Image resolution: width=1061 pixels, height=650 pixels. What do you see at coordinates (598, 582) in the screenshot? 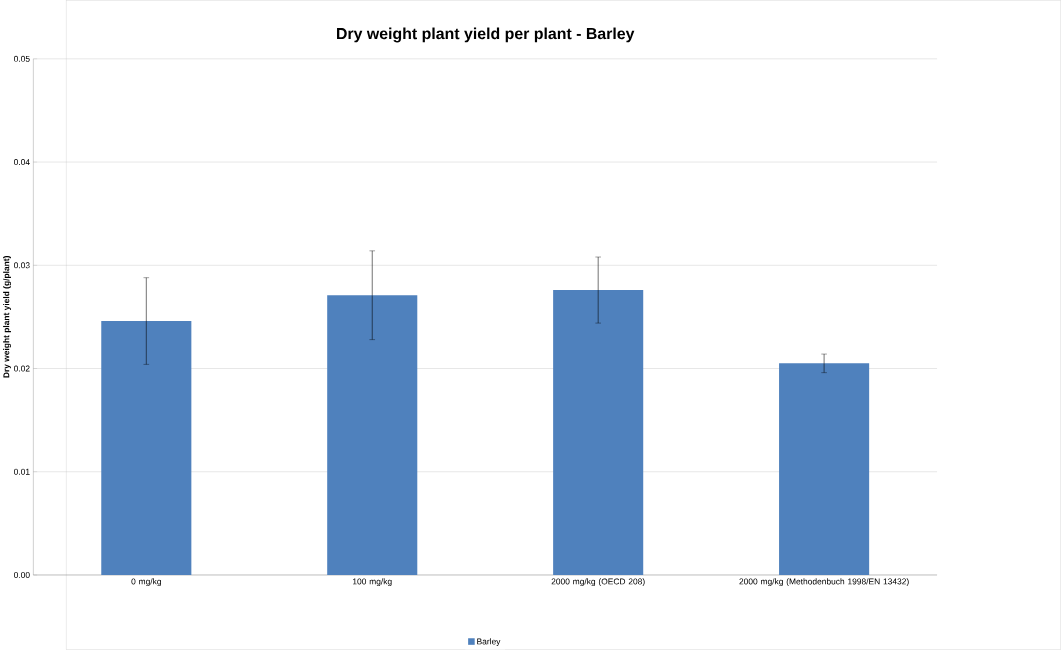
I see `x-tick-label: 2000 mg/kg (OECD 208)` at bounding box center [598, 582].